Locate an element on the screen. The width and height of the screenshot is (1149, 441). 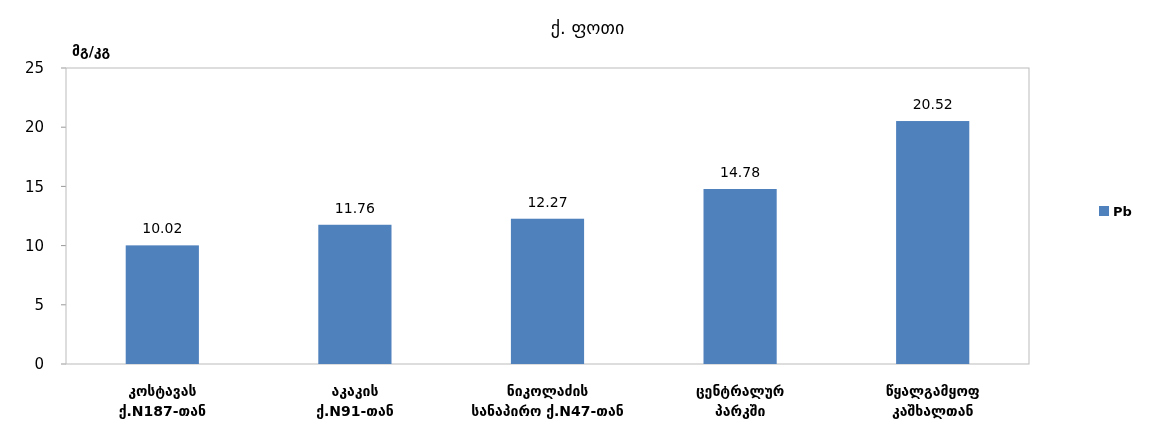
x-tick-label: კოსტავას ქ.N187-თან is located at coordinates (162, 401).